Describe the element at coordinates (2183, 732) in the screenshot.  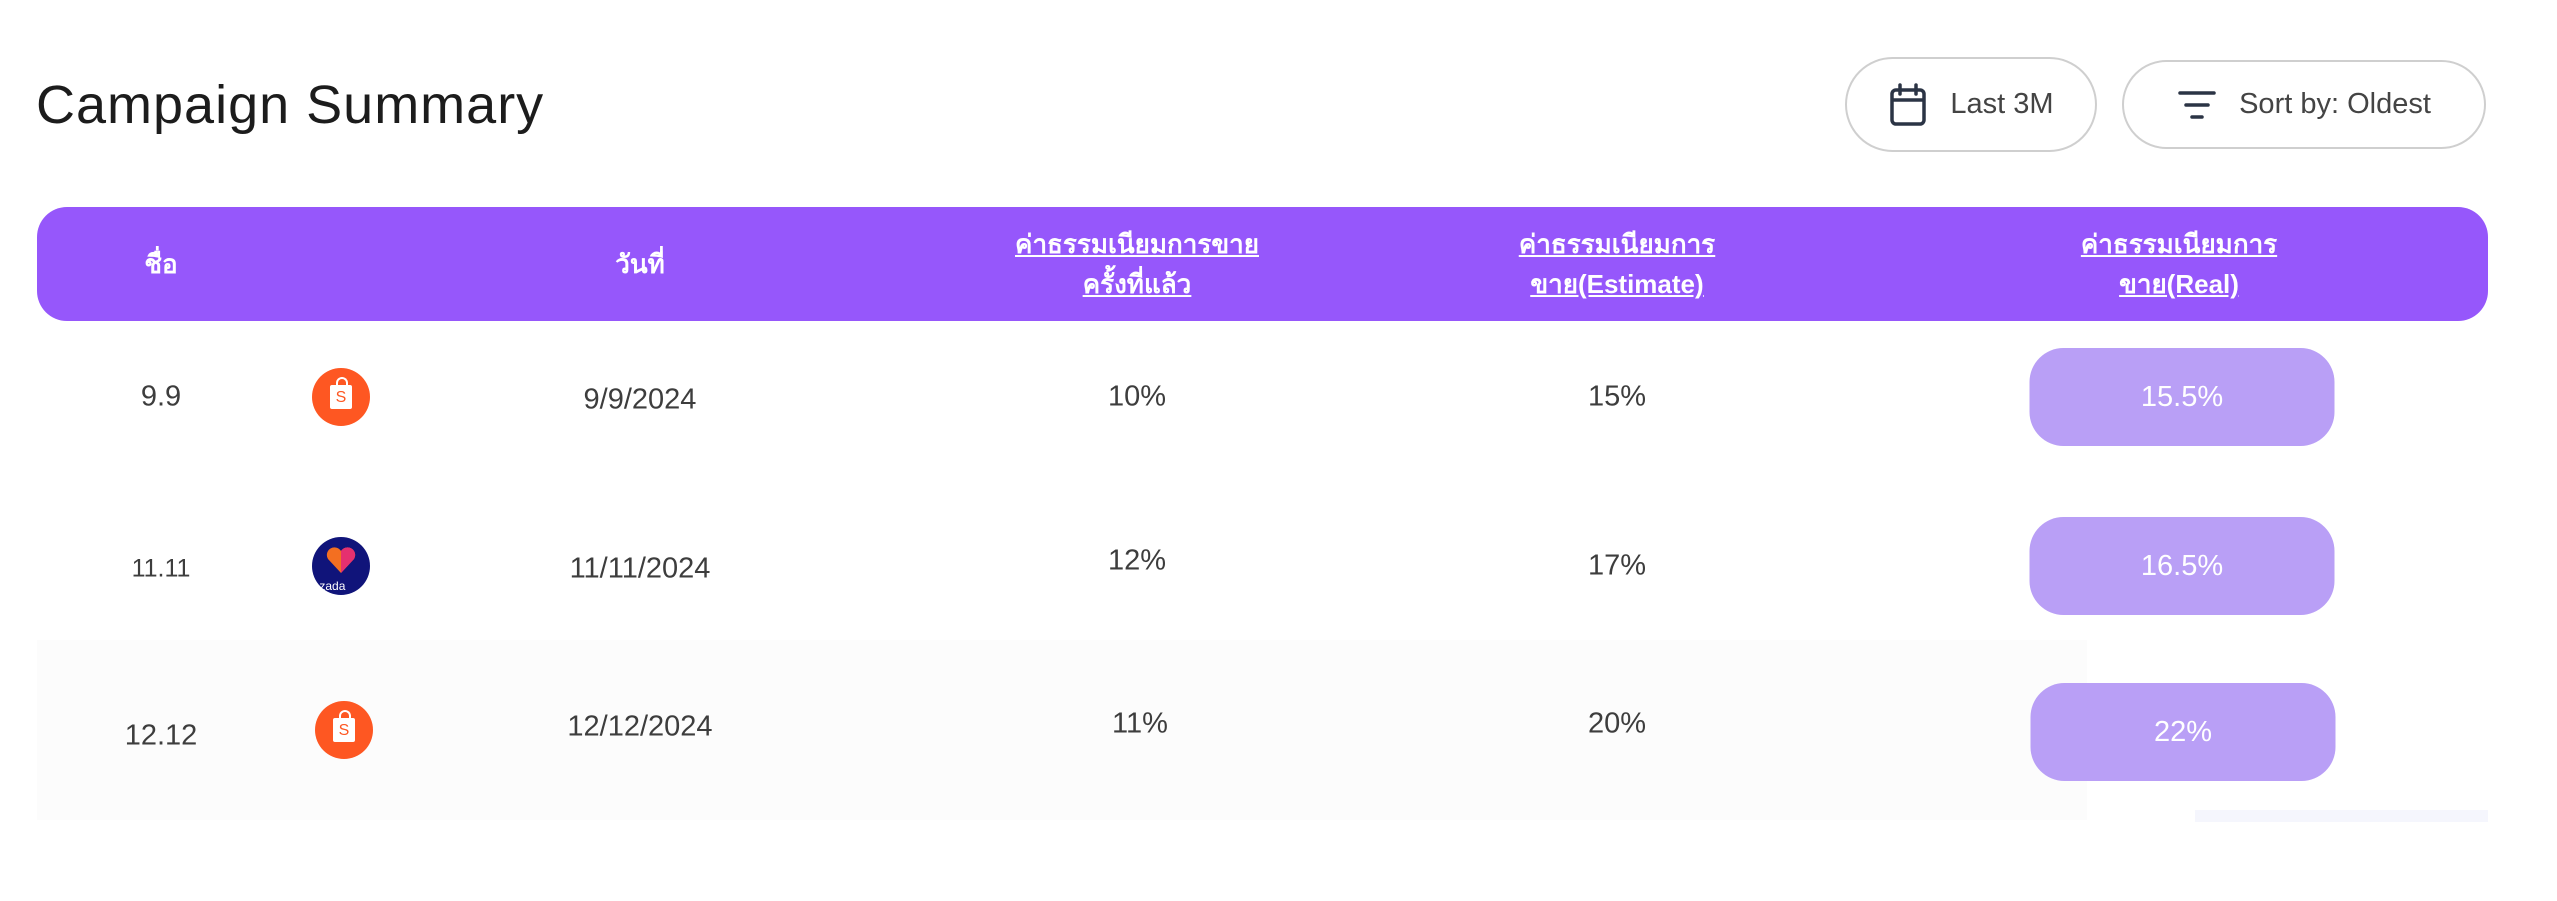
I see `real-fee-pill: 22%` at that location.